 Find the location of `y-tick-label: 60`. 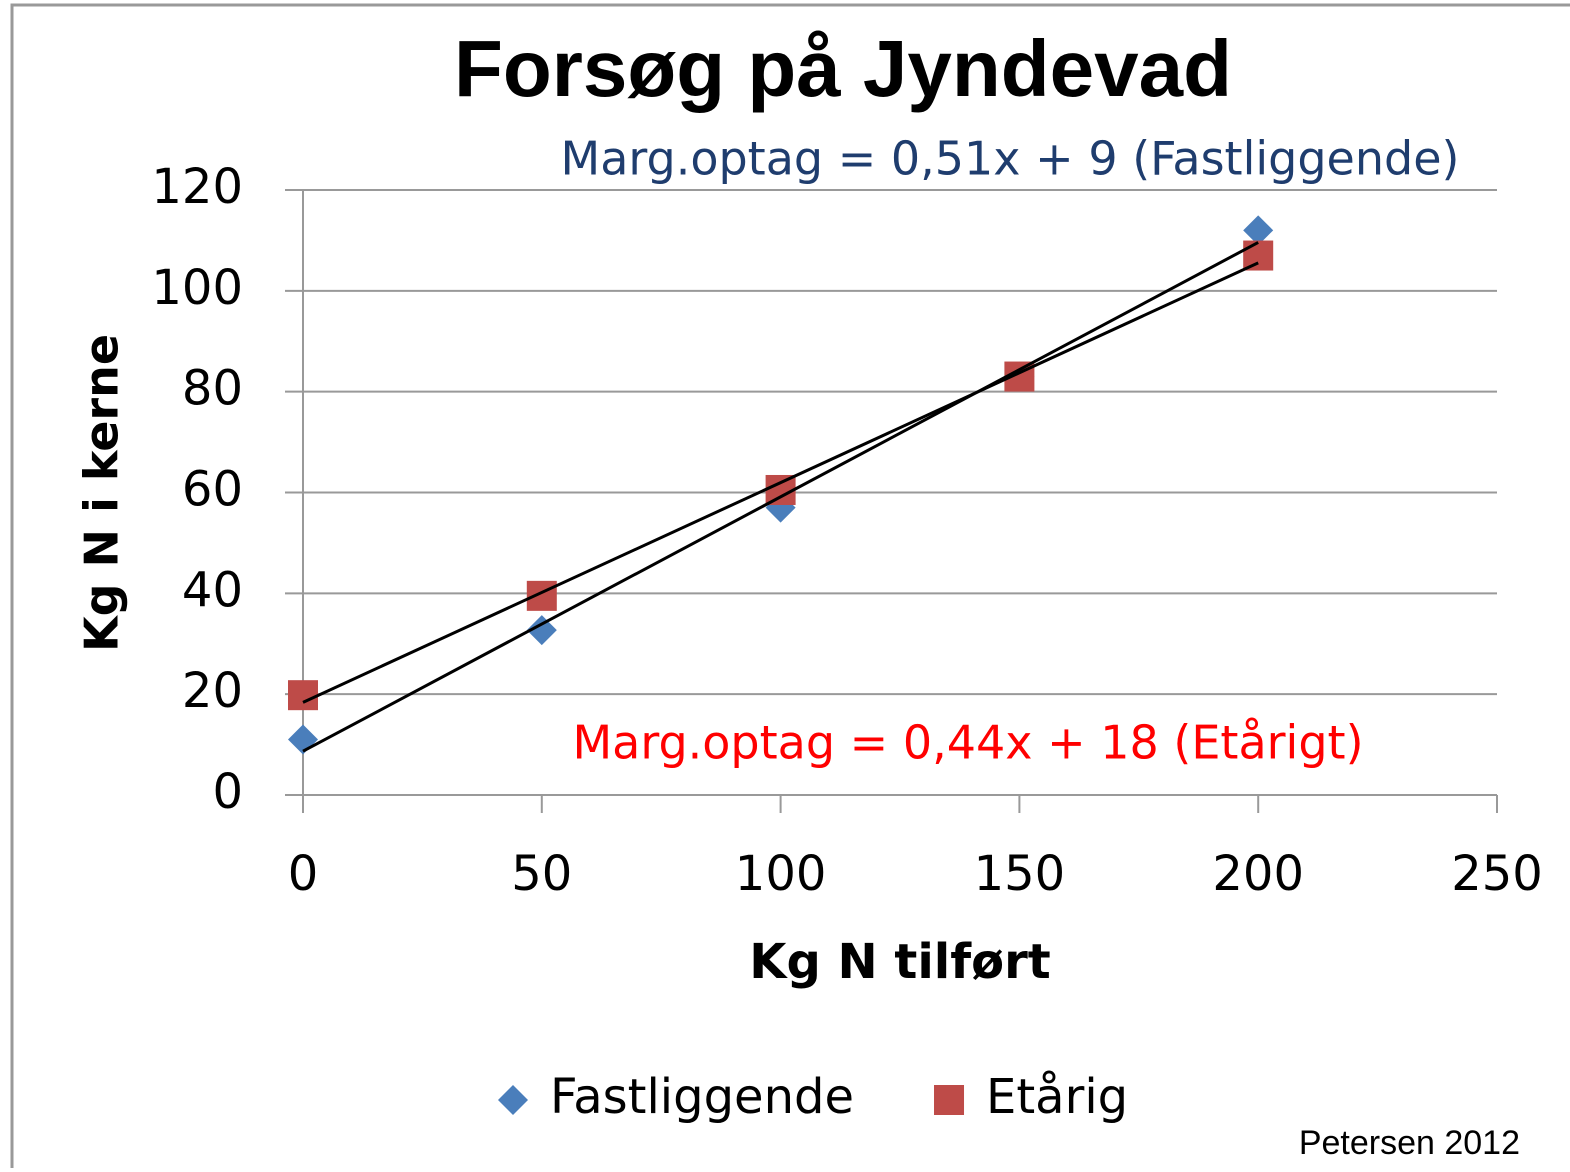

y-tick-label: 60 is located at coordinates (212, 490).